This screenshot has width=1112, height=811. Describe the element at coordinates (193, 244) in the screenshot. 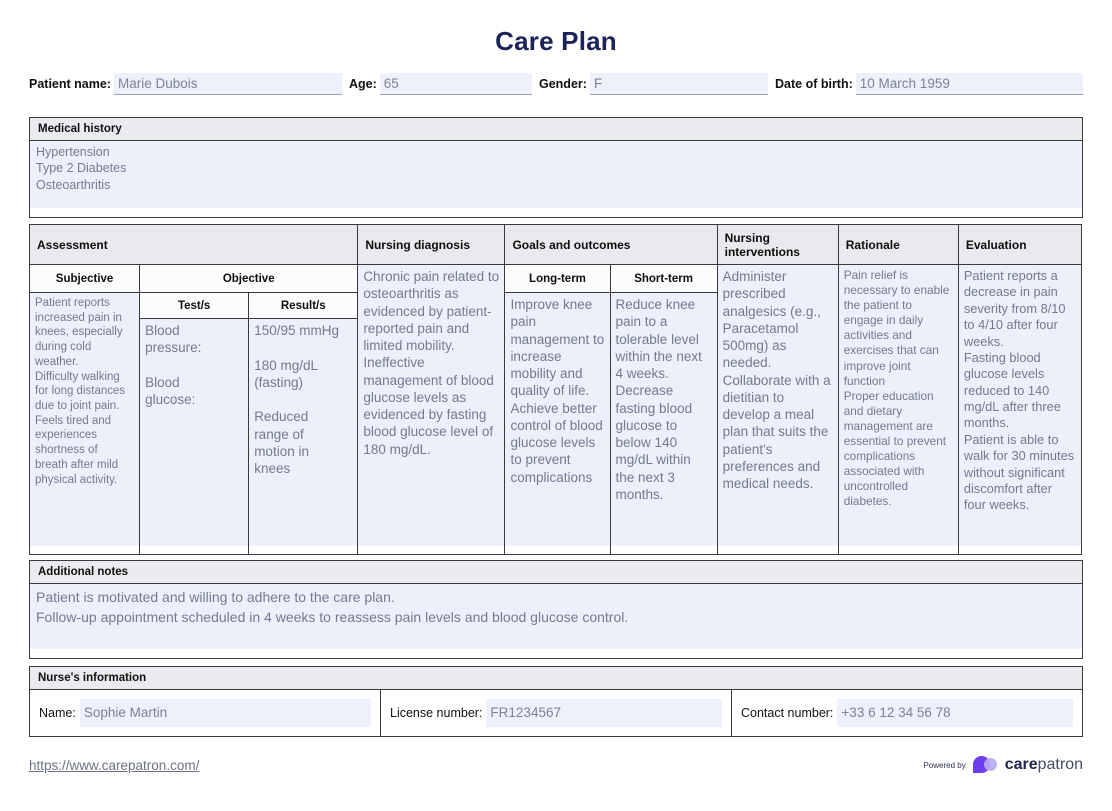

I see `col-header-assessment: Assessment` at that location.